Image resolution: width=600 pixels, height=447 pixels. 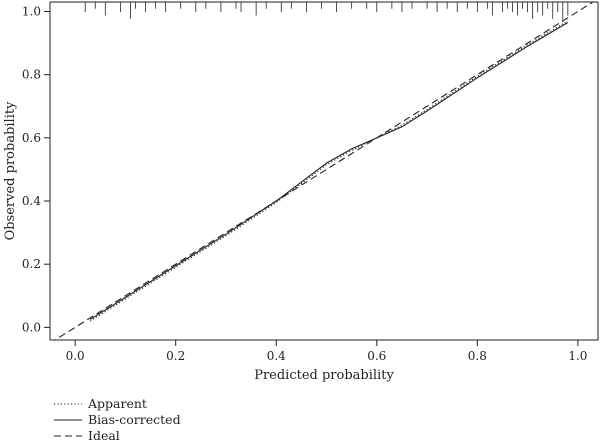 I want to click on legend-label-apparent: Apparent, so click(x=117, y=403).